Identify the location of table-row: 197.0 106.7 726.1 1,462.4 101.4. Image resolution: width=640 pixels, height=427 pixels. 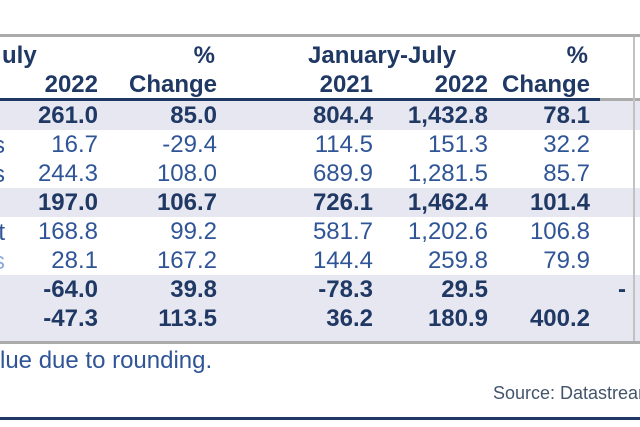
(320, 202).